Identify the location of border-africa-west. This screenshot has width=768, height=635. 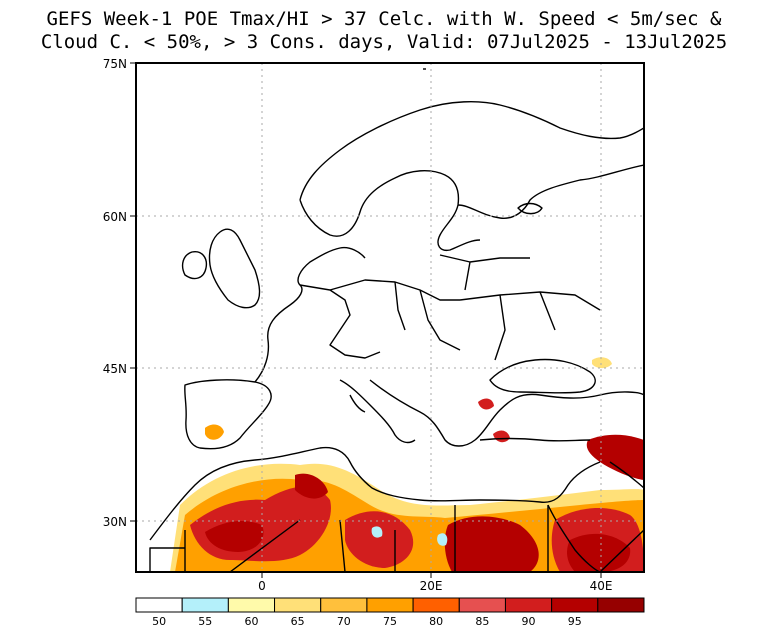
(396, 538).